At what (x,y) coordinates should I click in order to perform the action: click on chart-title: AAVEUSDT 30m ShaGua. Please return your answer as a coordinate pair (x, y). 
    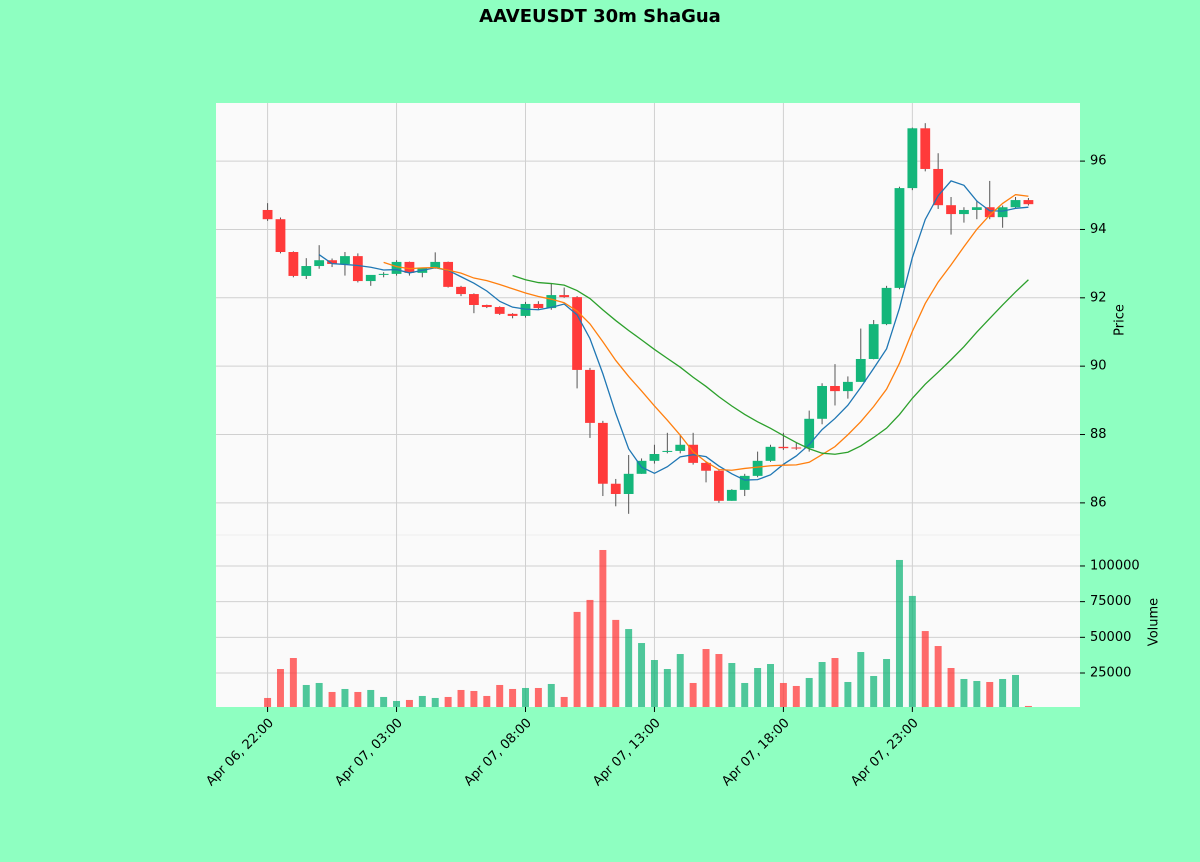
    Looking at the image, I should click on (600, 16).